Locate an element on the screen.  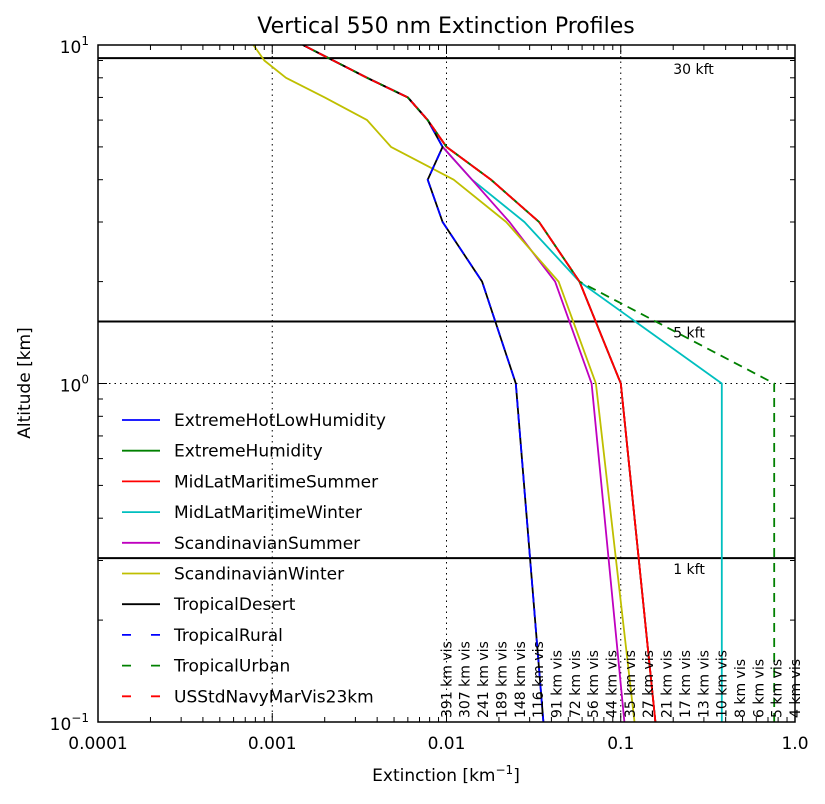
chart-title: Vertical 550 nm Extinction Profiles is located at coordinates (445, 26).